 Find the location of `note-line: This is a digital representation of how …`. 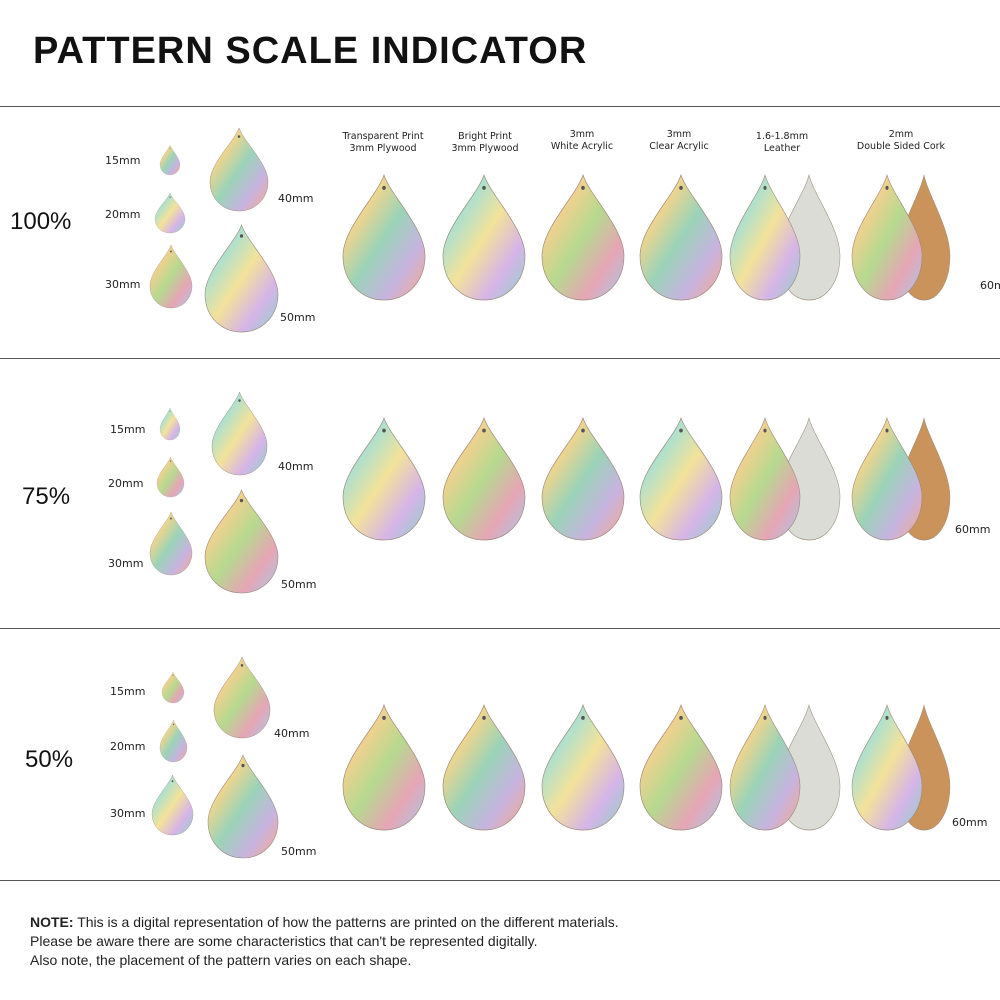

note-line: This is a digital representation of how … is located at coordinates (346, 922).